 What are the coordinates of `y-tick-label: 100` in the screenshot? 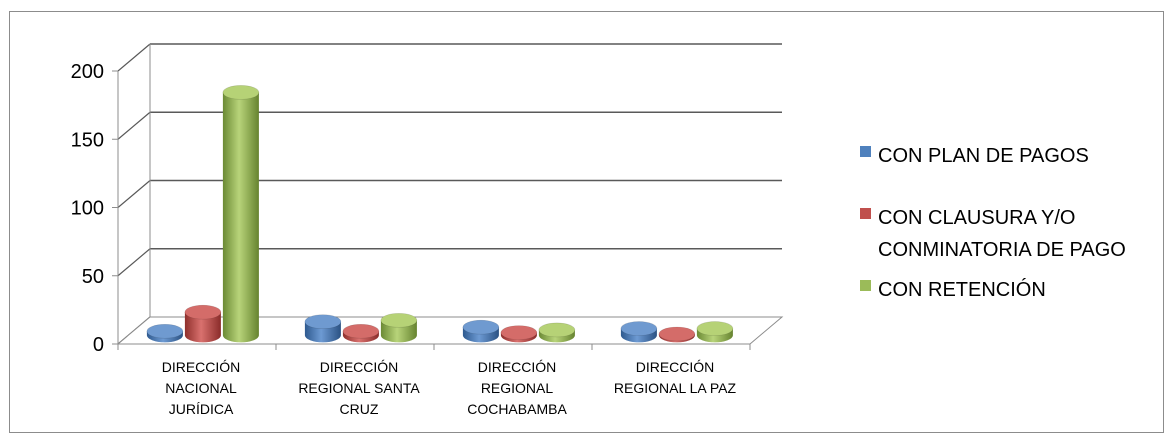 It's located at (87, 209).